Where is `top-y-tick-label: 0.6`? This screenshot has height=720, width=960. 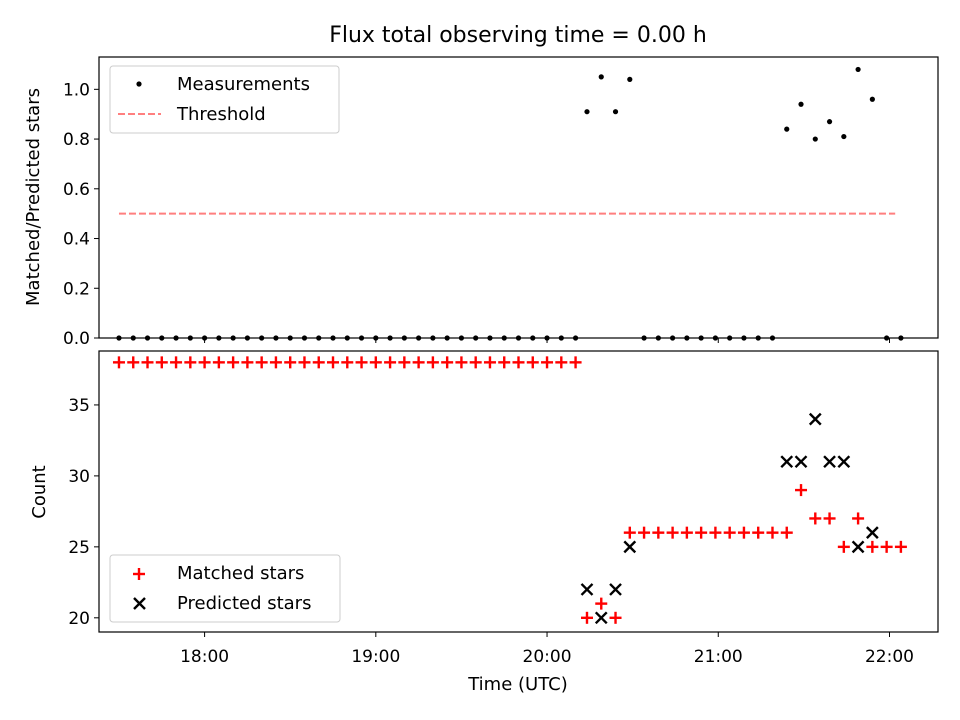
top-y-tick-label: 0.6 is located at coordinates (76, 190).